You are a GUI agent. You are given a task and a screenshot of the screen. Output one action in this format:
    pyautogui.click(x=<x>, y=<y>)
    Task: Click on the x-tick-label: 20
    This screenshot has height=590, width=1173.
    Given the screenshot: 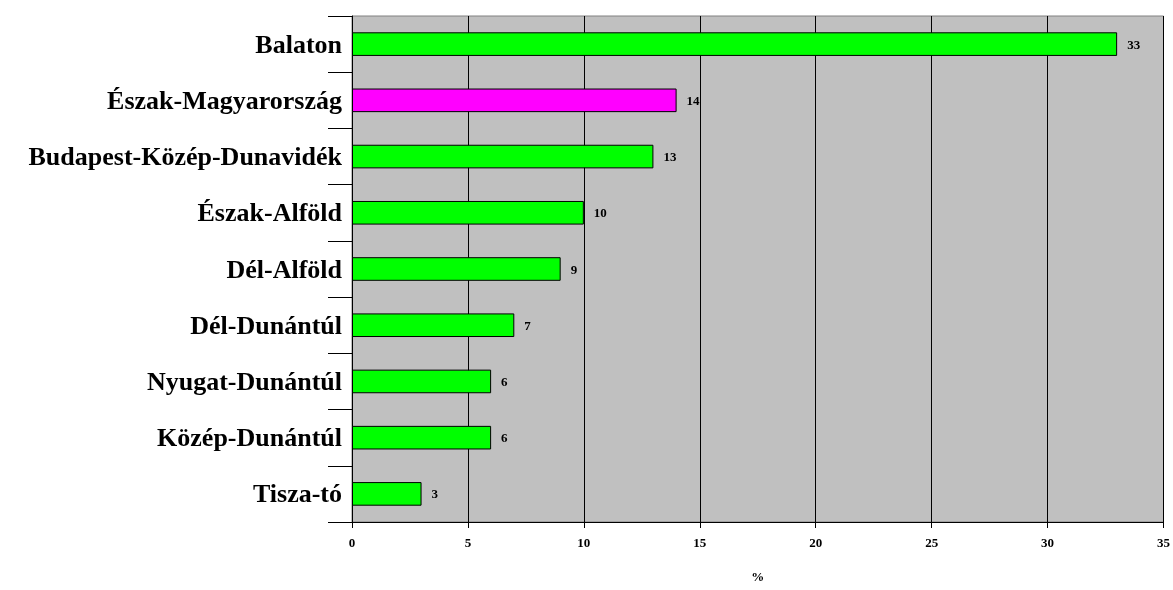 What is the action you would take?
    pyautogui.click(x=816, y=542)
    